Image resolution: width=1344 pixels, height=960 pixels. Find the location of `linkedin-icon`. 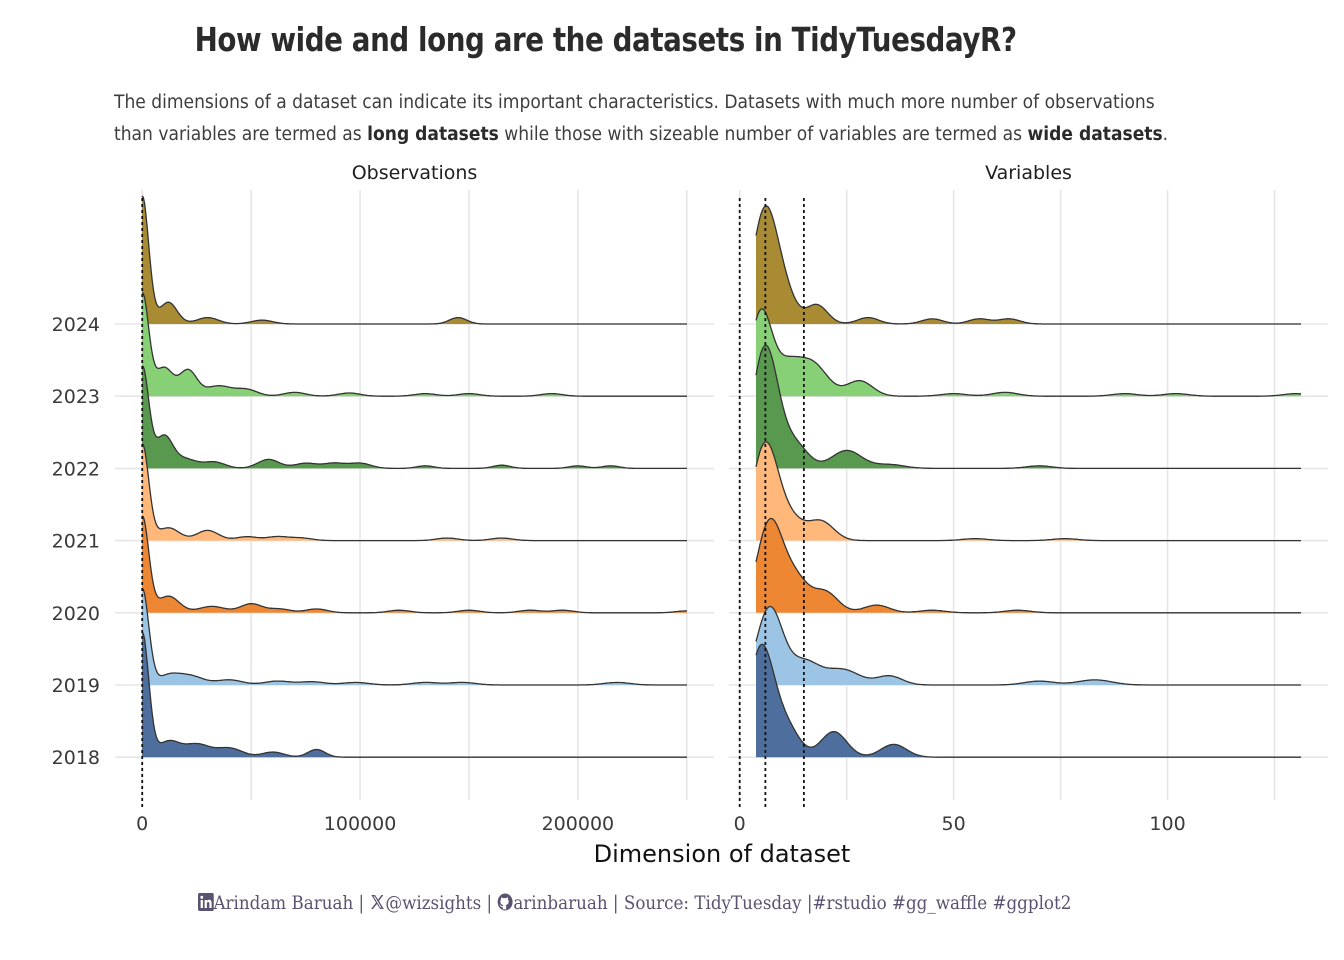

linkedin-icon is located at coordinates (205, 902).